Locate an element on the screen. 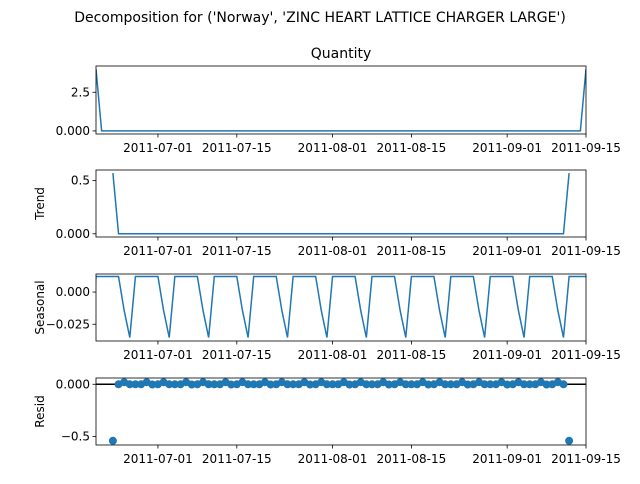 The image size is (640, 484). plot-area-resid is located at coordinates (341, 411).